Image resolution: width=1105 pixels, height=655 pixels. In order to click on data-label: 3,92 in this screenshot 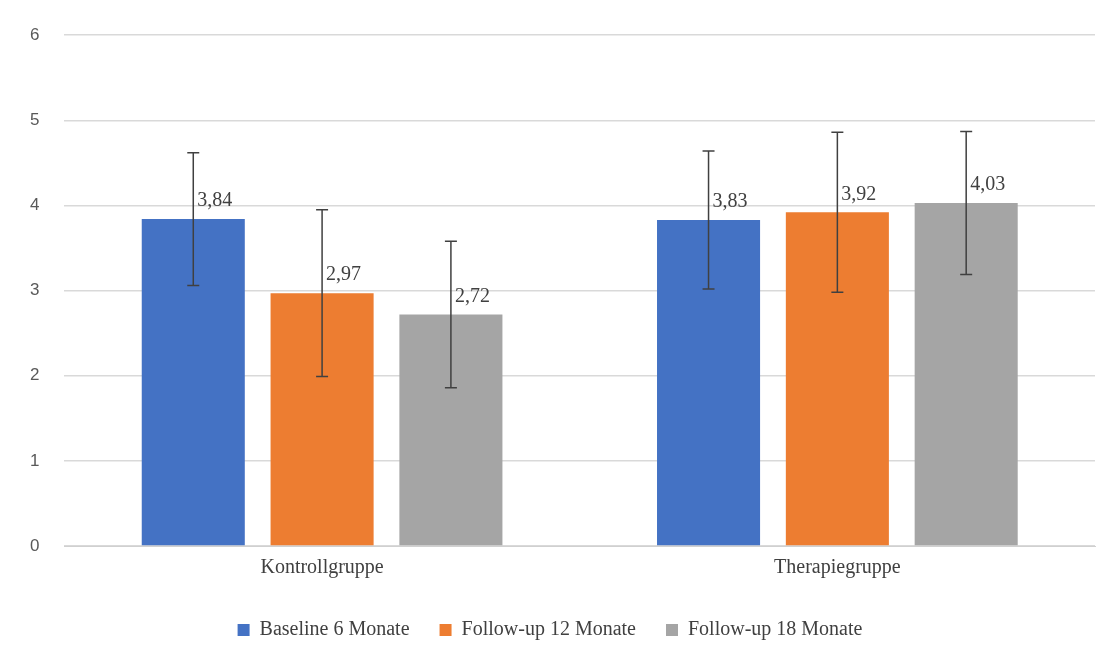, I will do `click(859, 192)`.